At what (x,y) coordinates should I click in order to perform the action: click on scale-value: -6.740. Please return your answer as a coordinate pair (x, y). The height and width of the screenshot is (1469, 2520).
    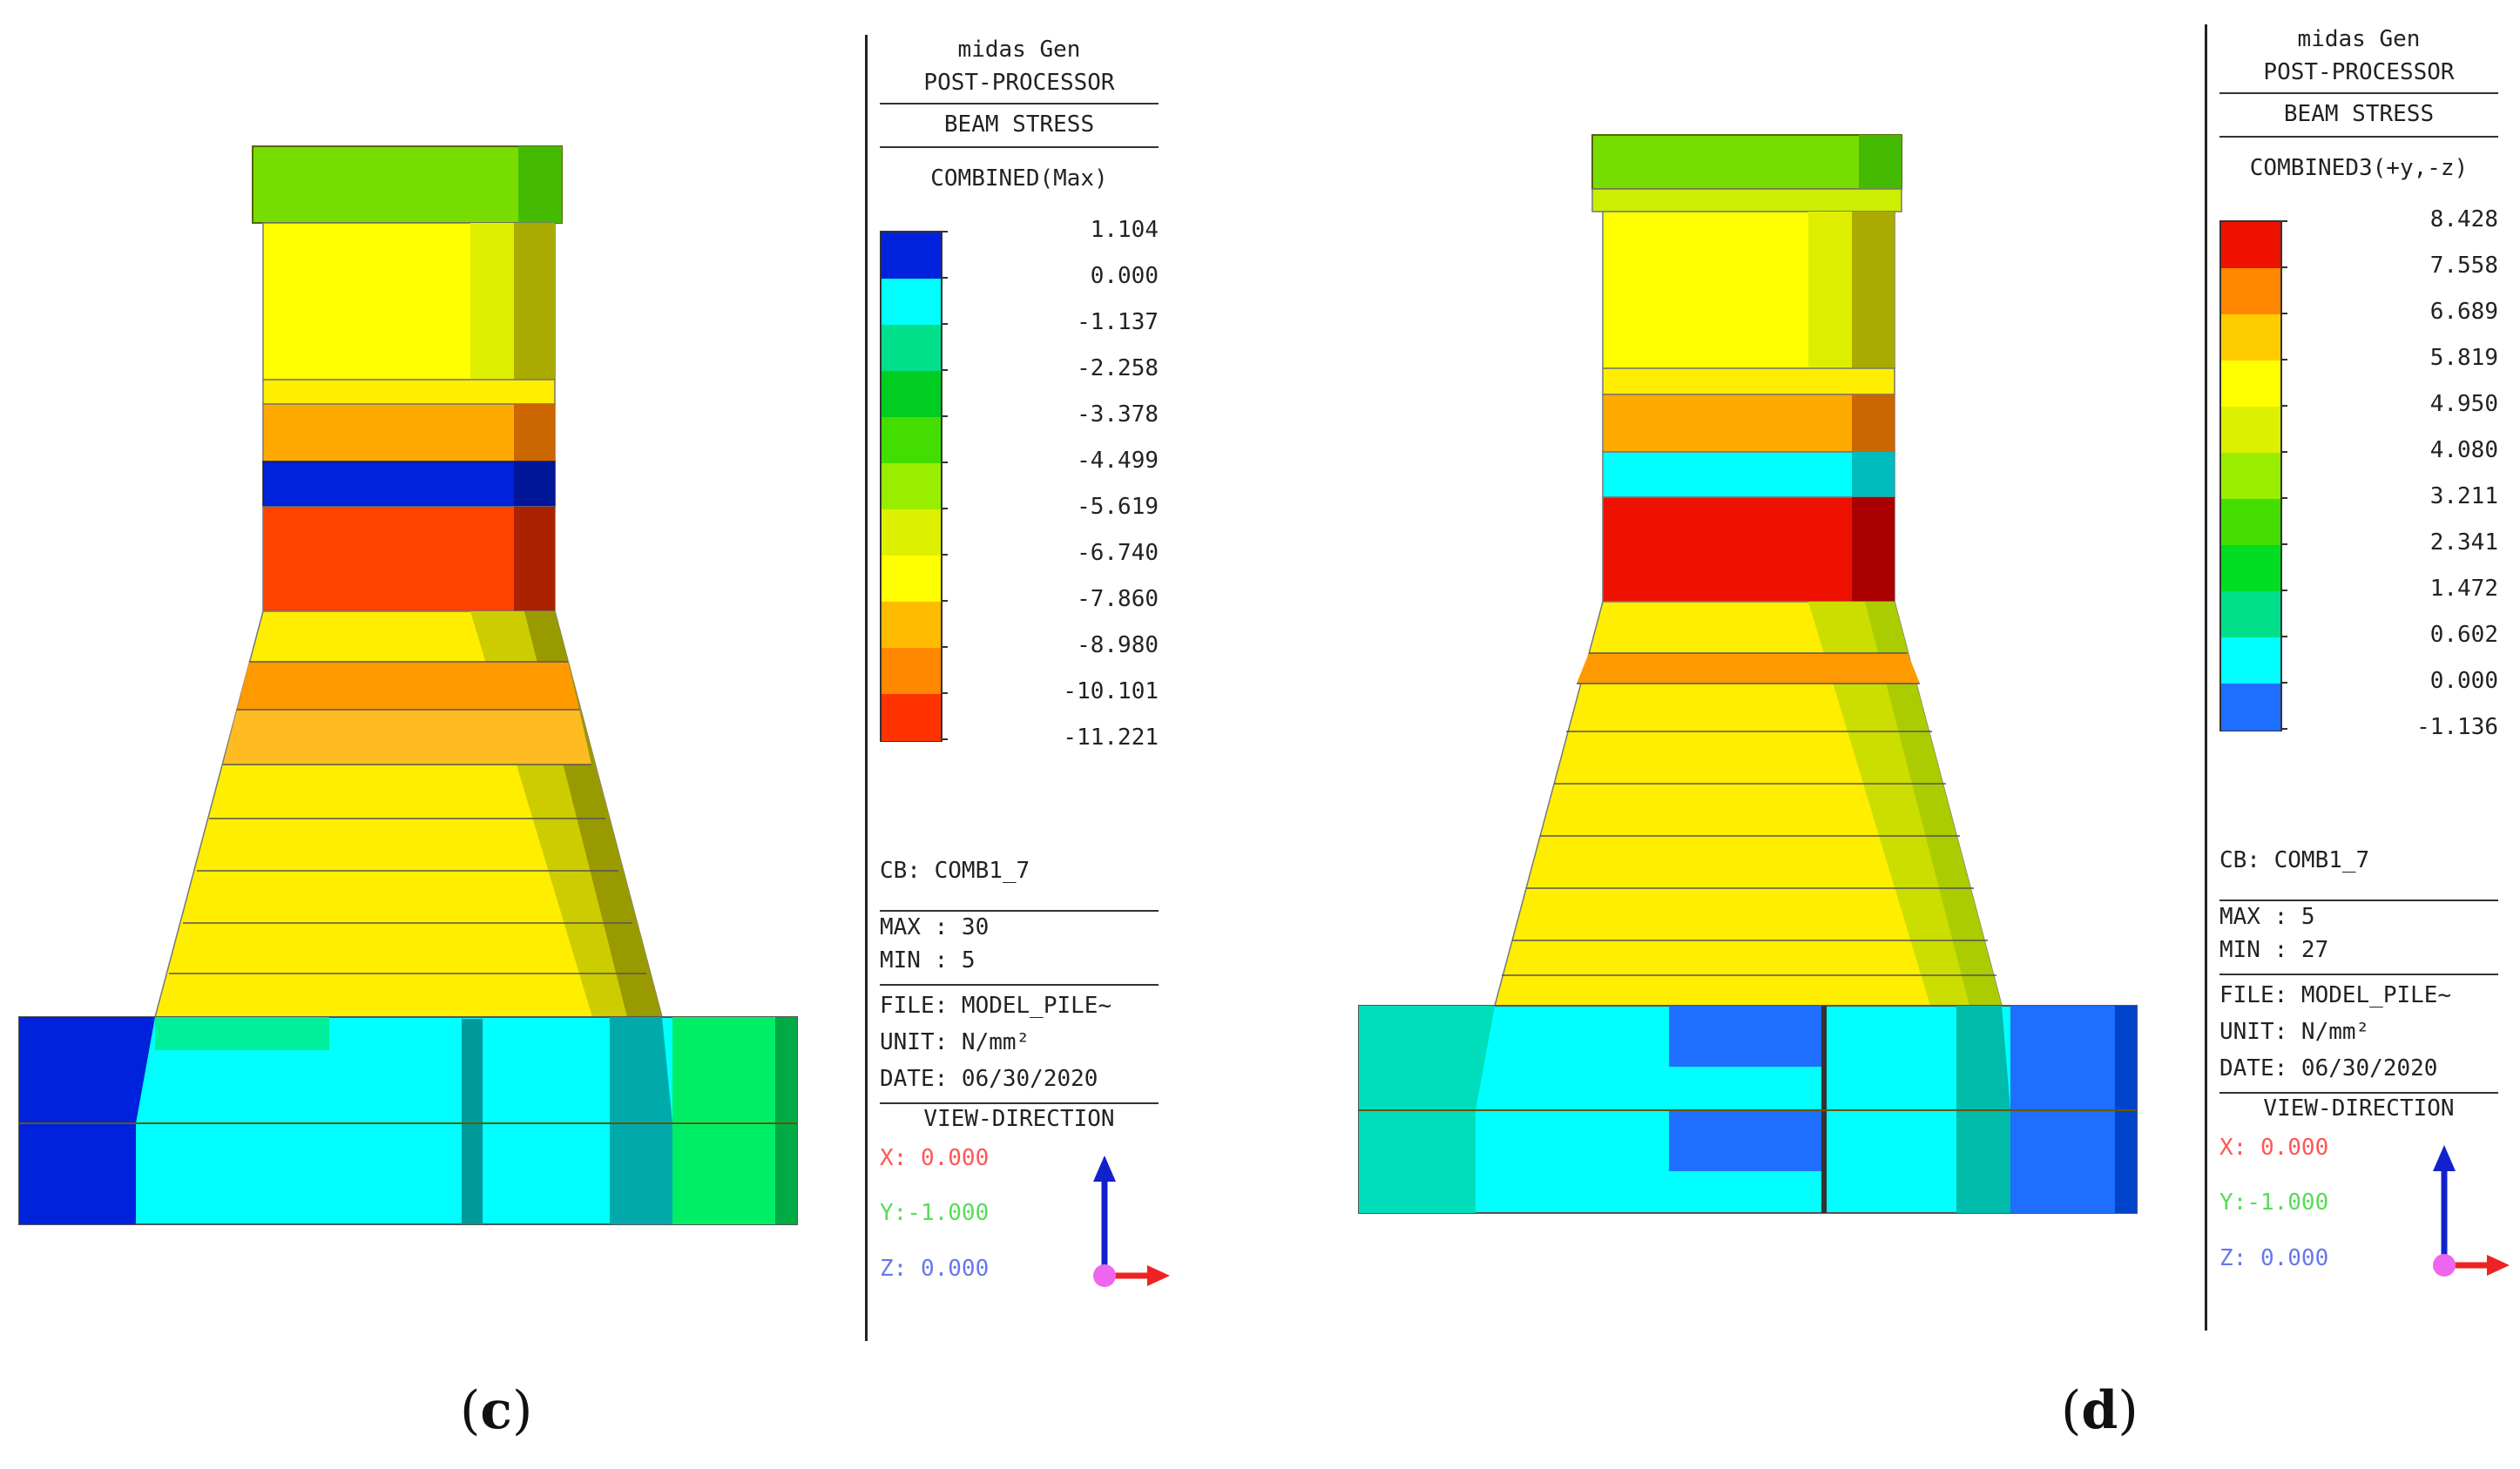
    Looking at the image, I should click on (1118, 553).